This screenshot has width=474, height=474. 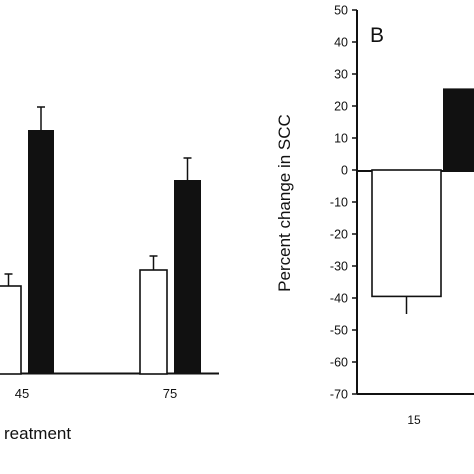 I want to click on panel-a-x-tick-45: 45, so click(x=22, y=393).